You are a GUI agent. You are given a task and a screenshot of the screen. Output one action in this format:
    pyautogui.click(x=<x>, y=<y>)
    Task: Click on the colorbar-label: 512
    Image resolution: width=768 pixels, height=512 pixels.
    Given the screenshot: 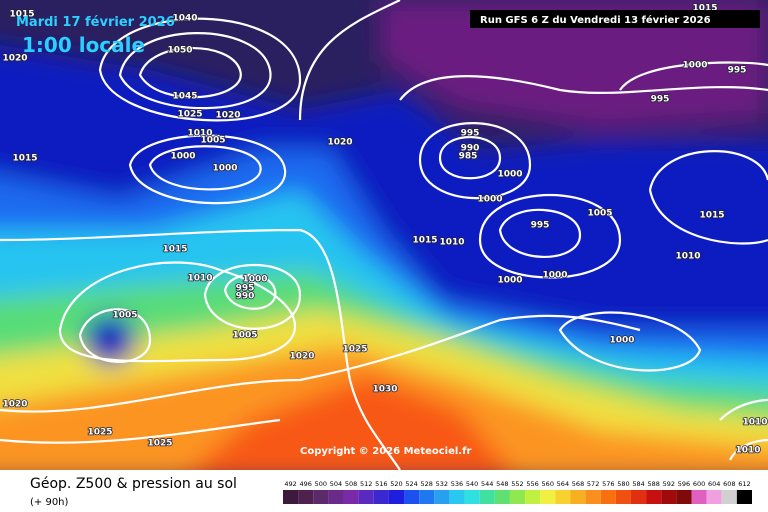 What is the action you would take?
    pyautogui.click(x=366, y=484)
    